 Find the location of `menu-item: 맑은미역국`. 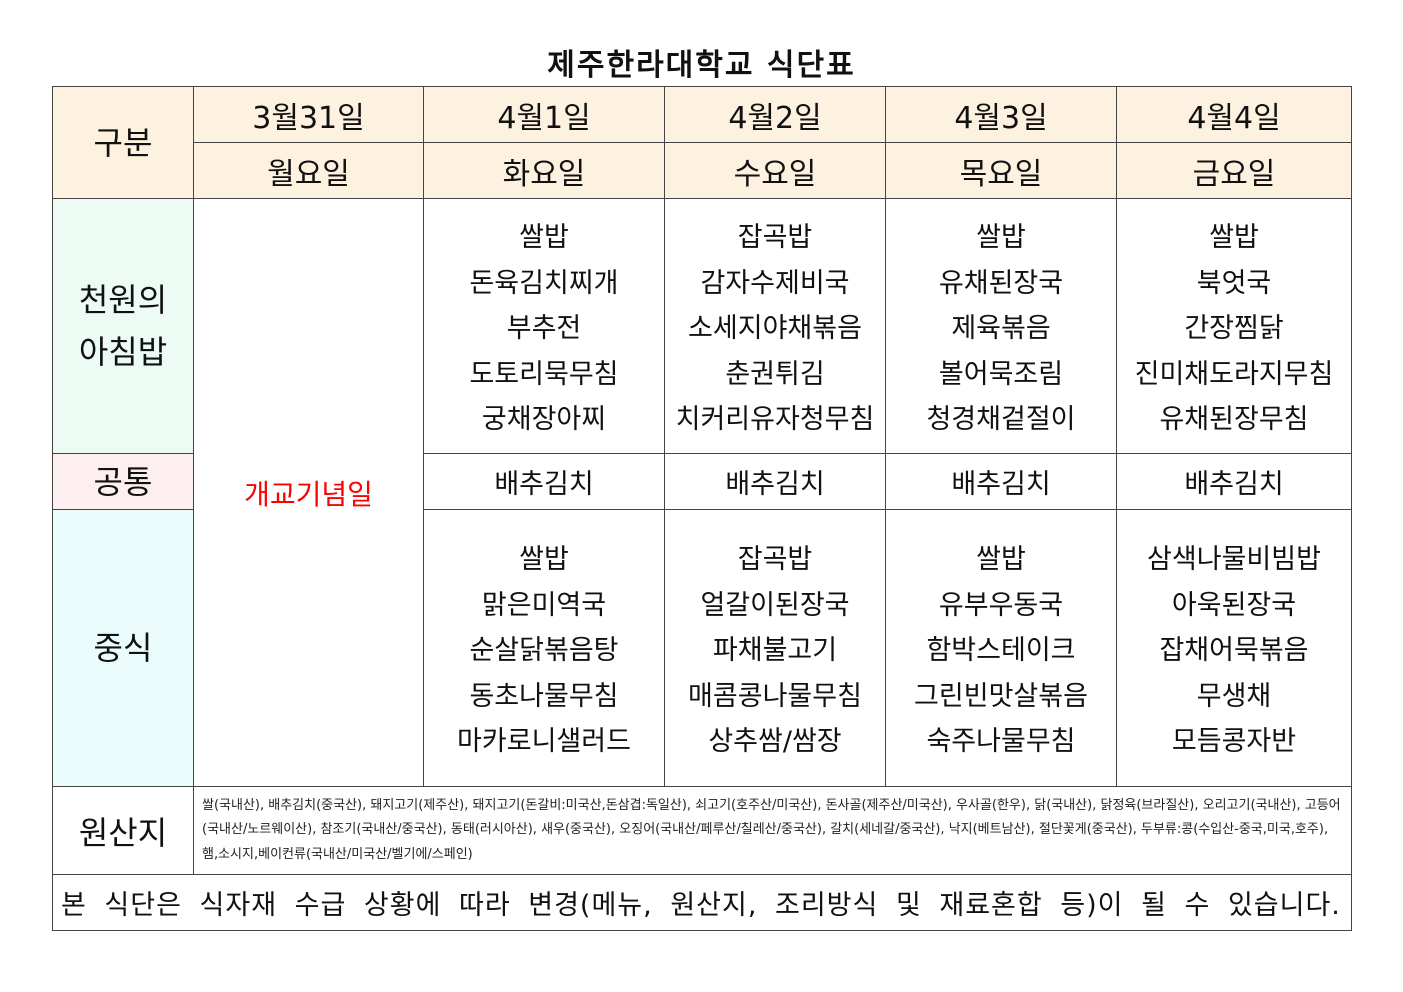

menu-item: 맑은미역국 is located at coordinates (544, 605).